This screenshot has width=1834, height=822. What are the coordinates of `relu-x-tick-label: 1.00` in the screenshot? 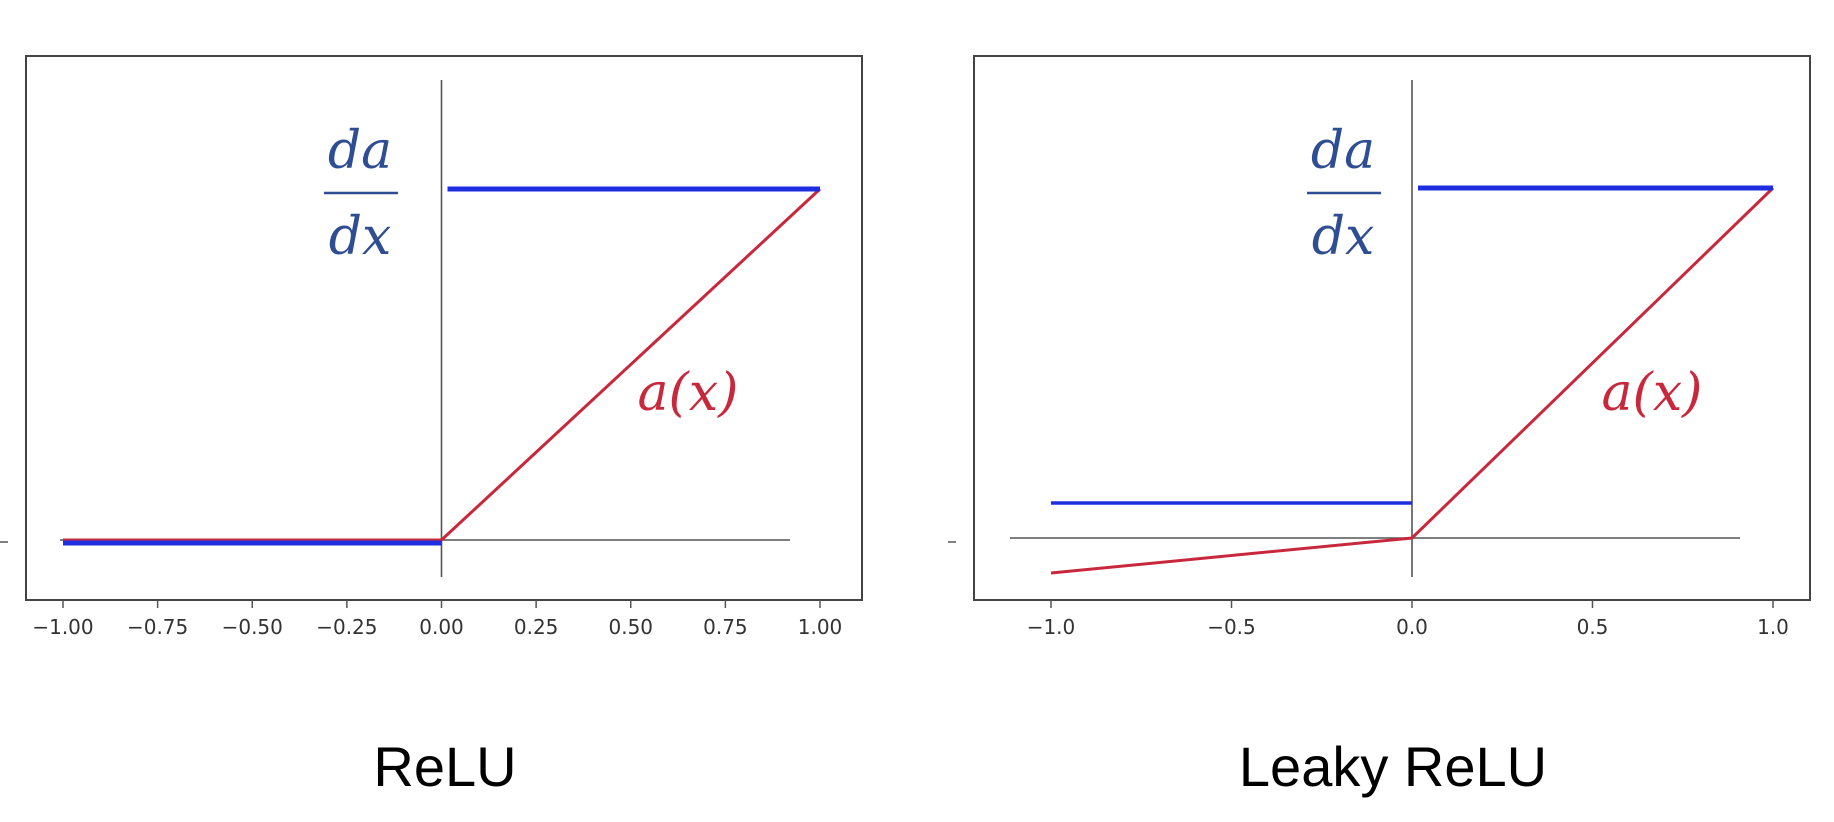 It's located at (820, 627).